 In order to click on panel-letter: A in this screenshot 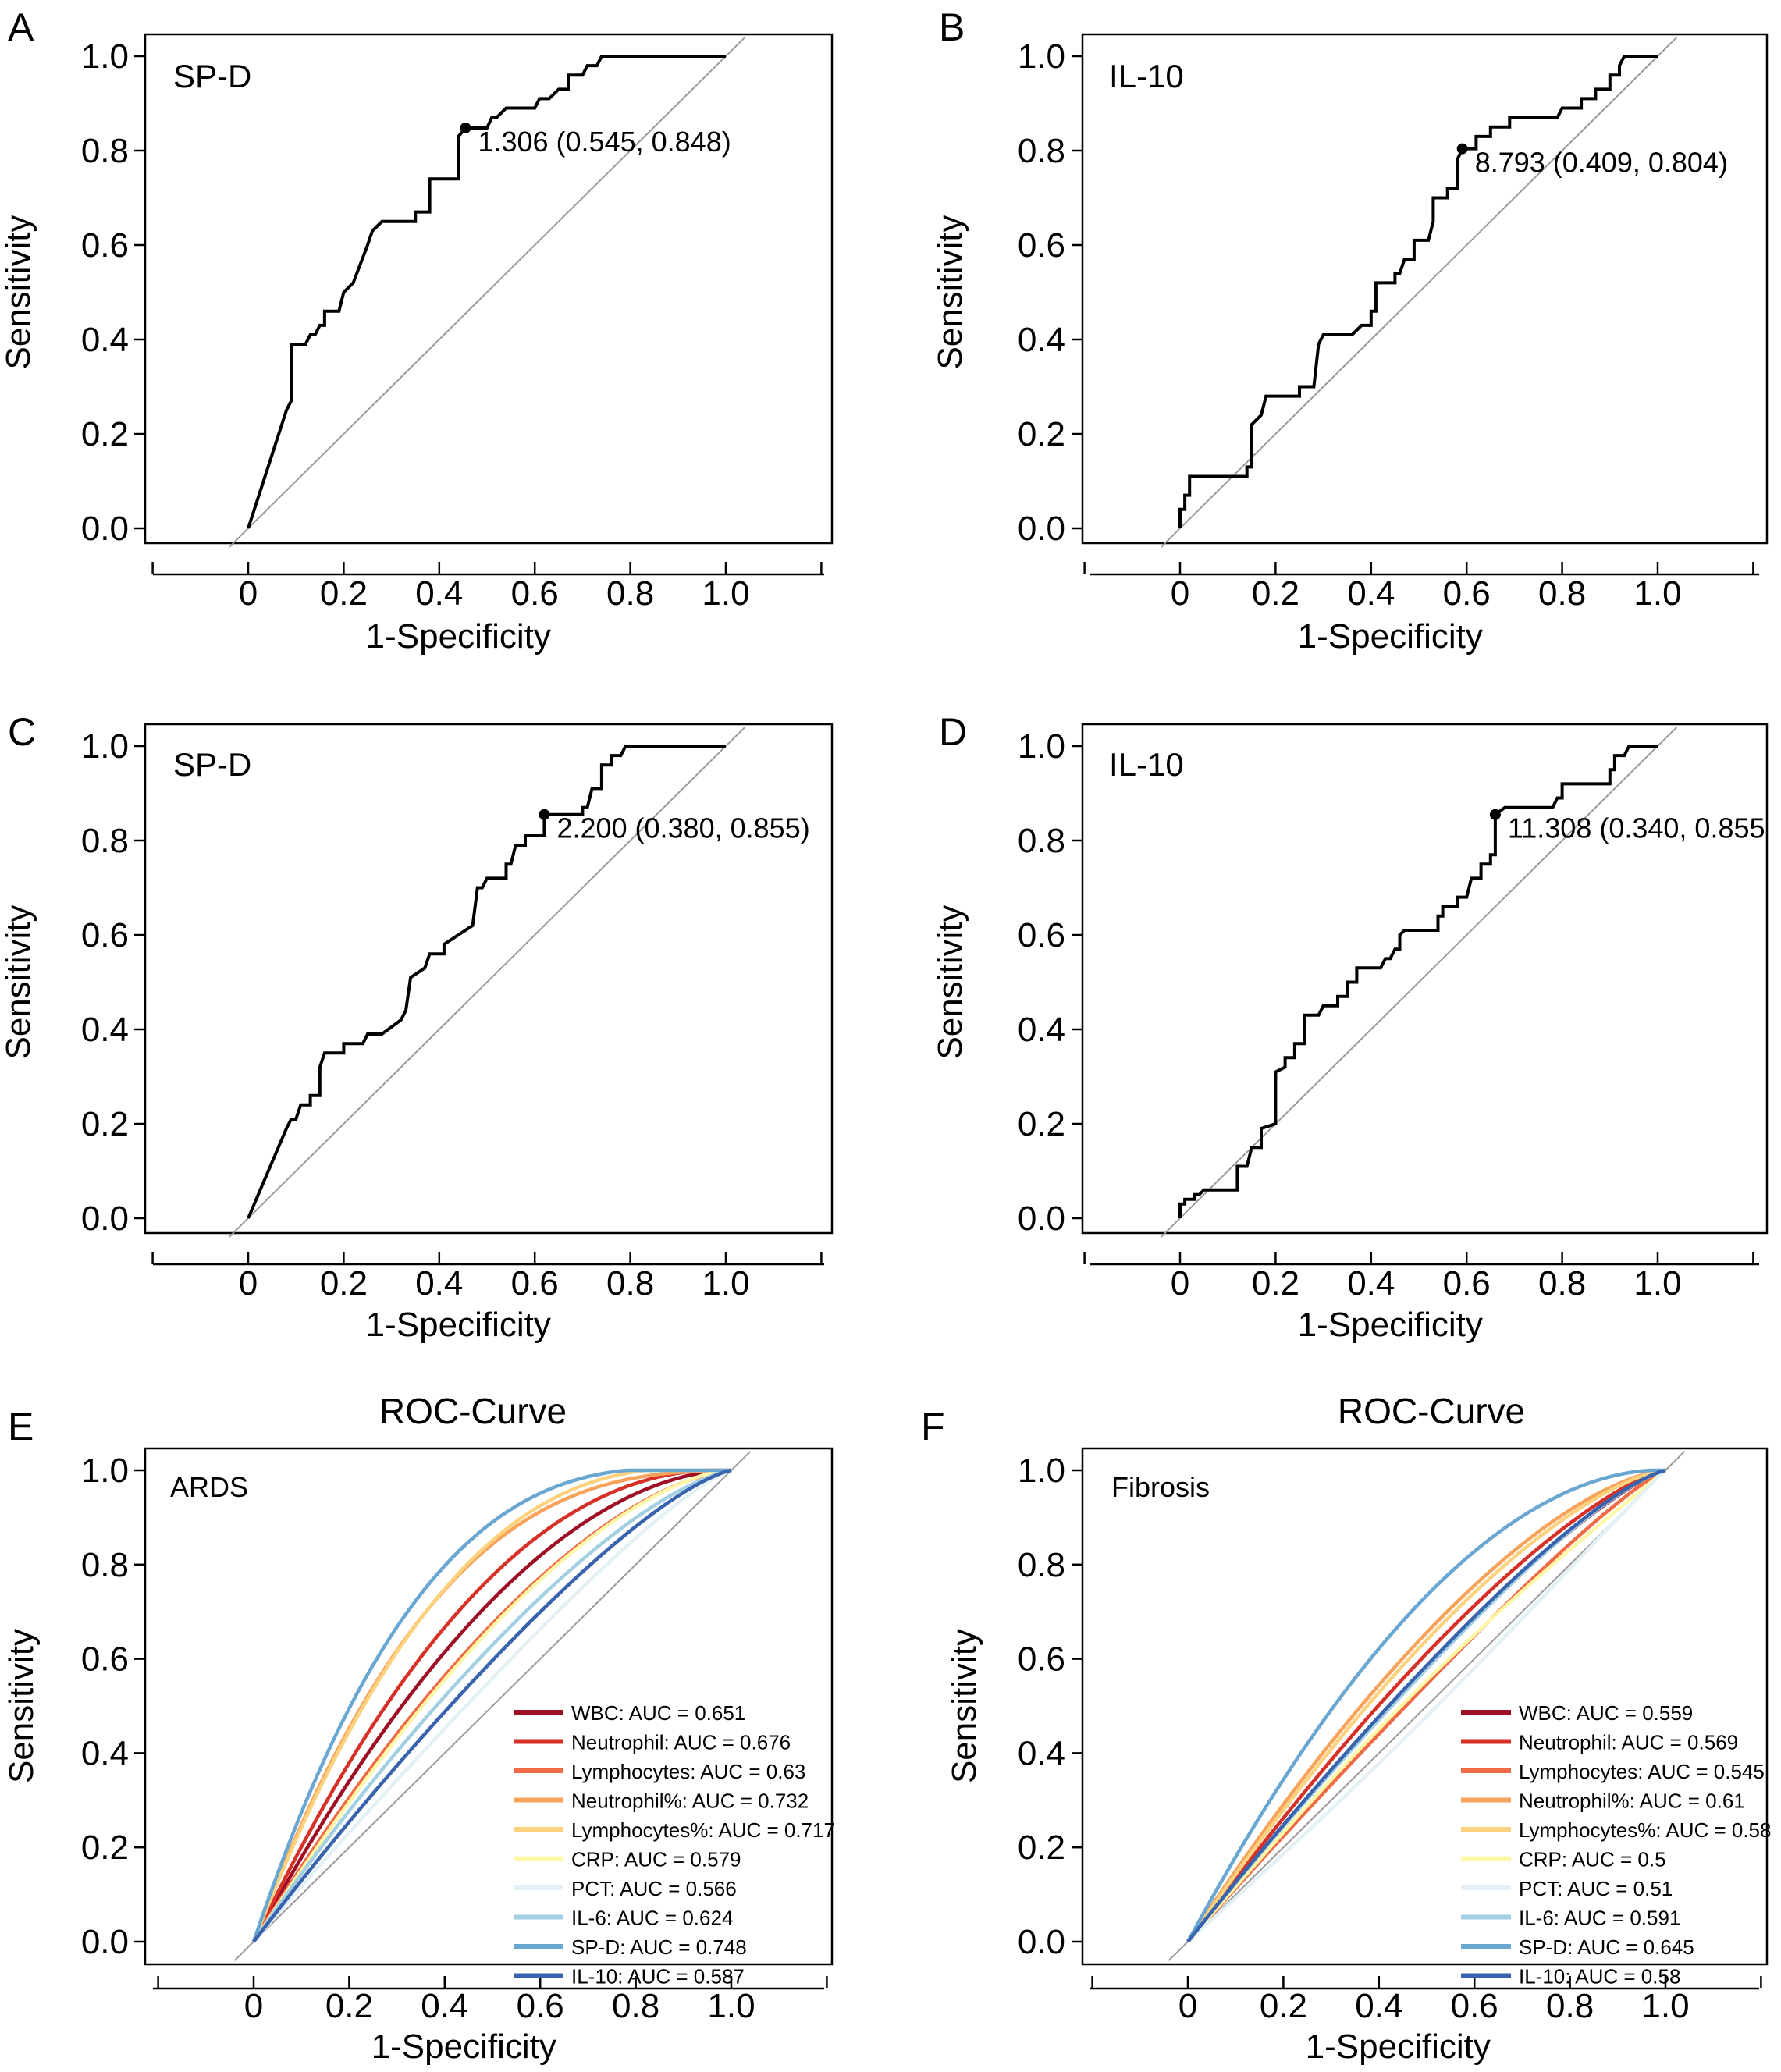, I will do `click(21, 27)`.